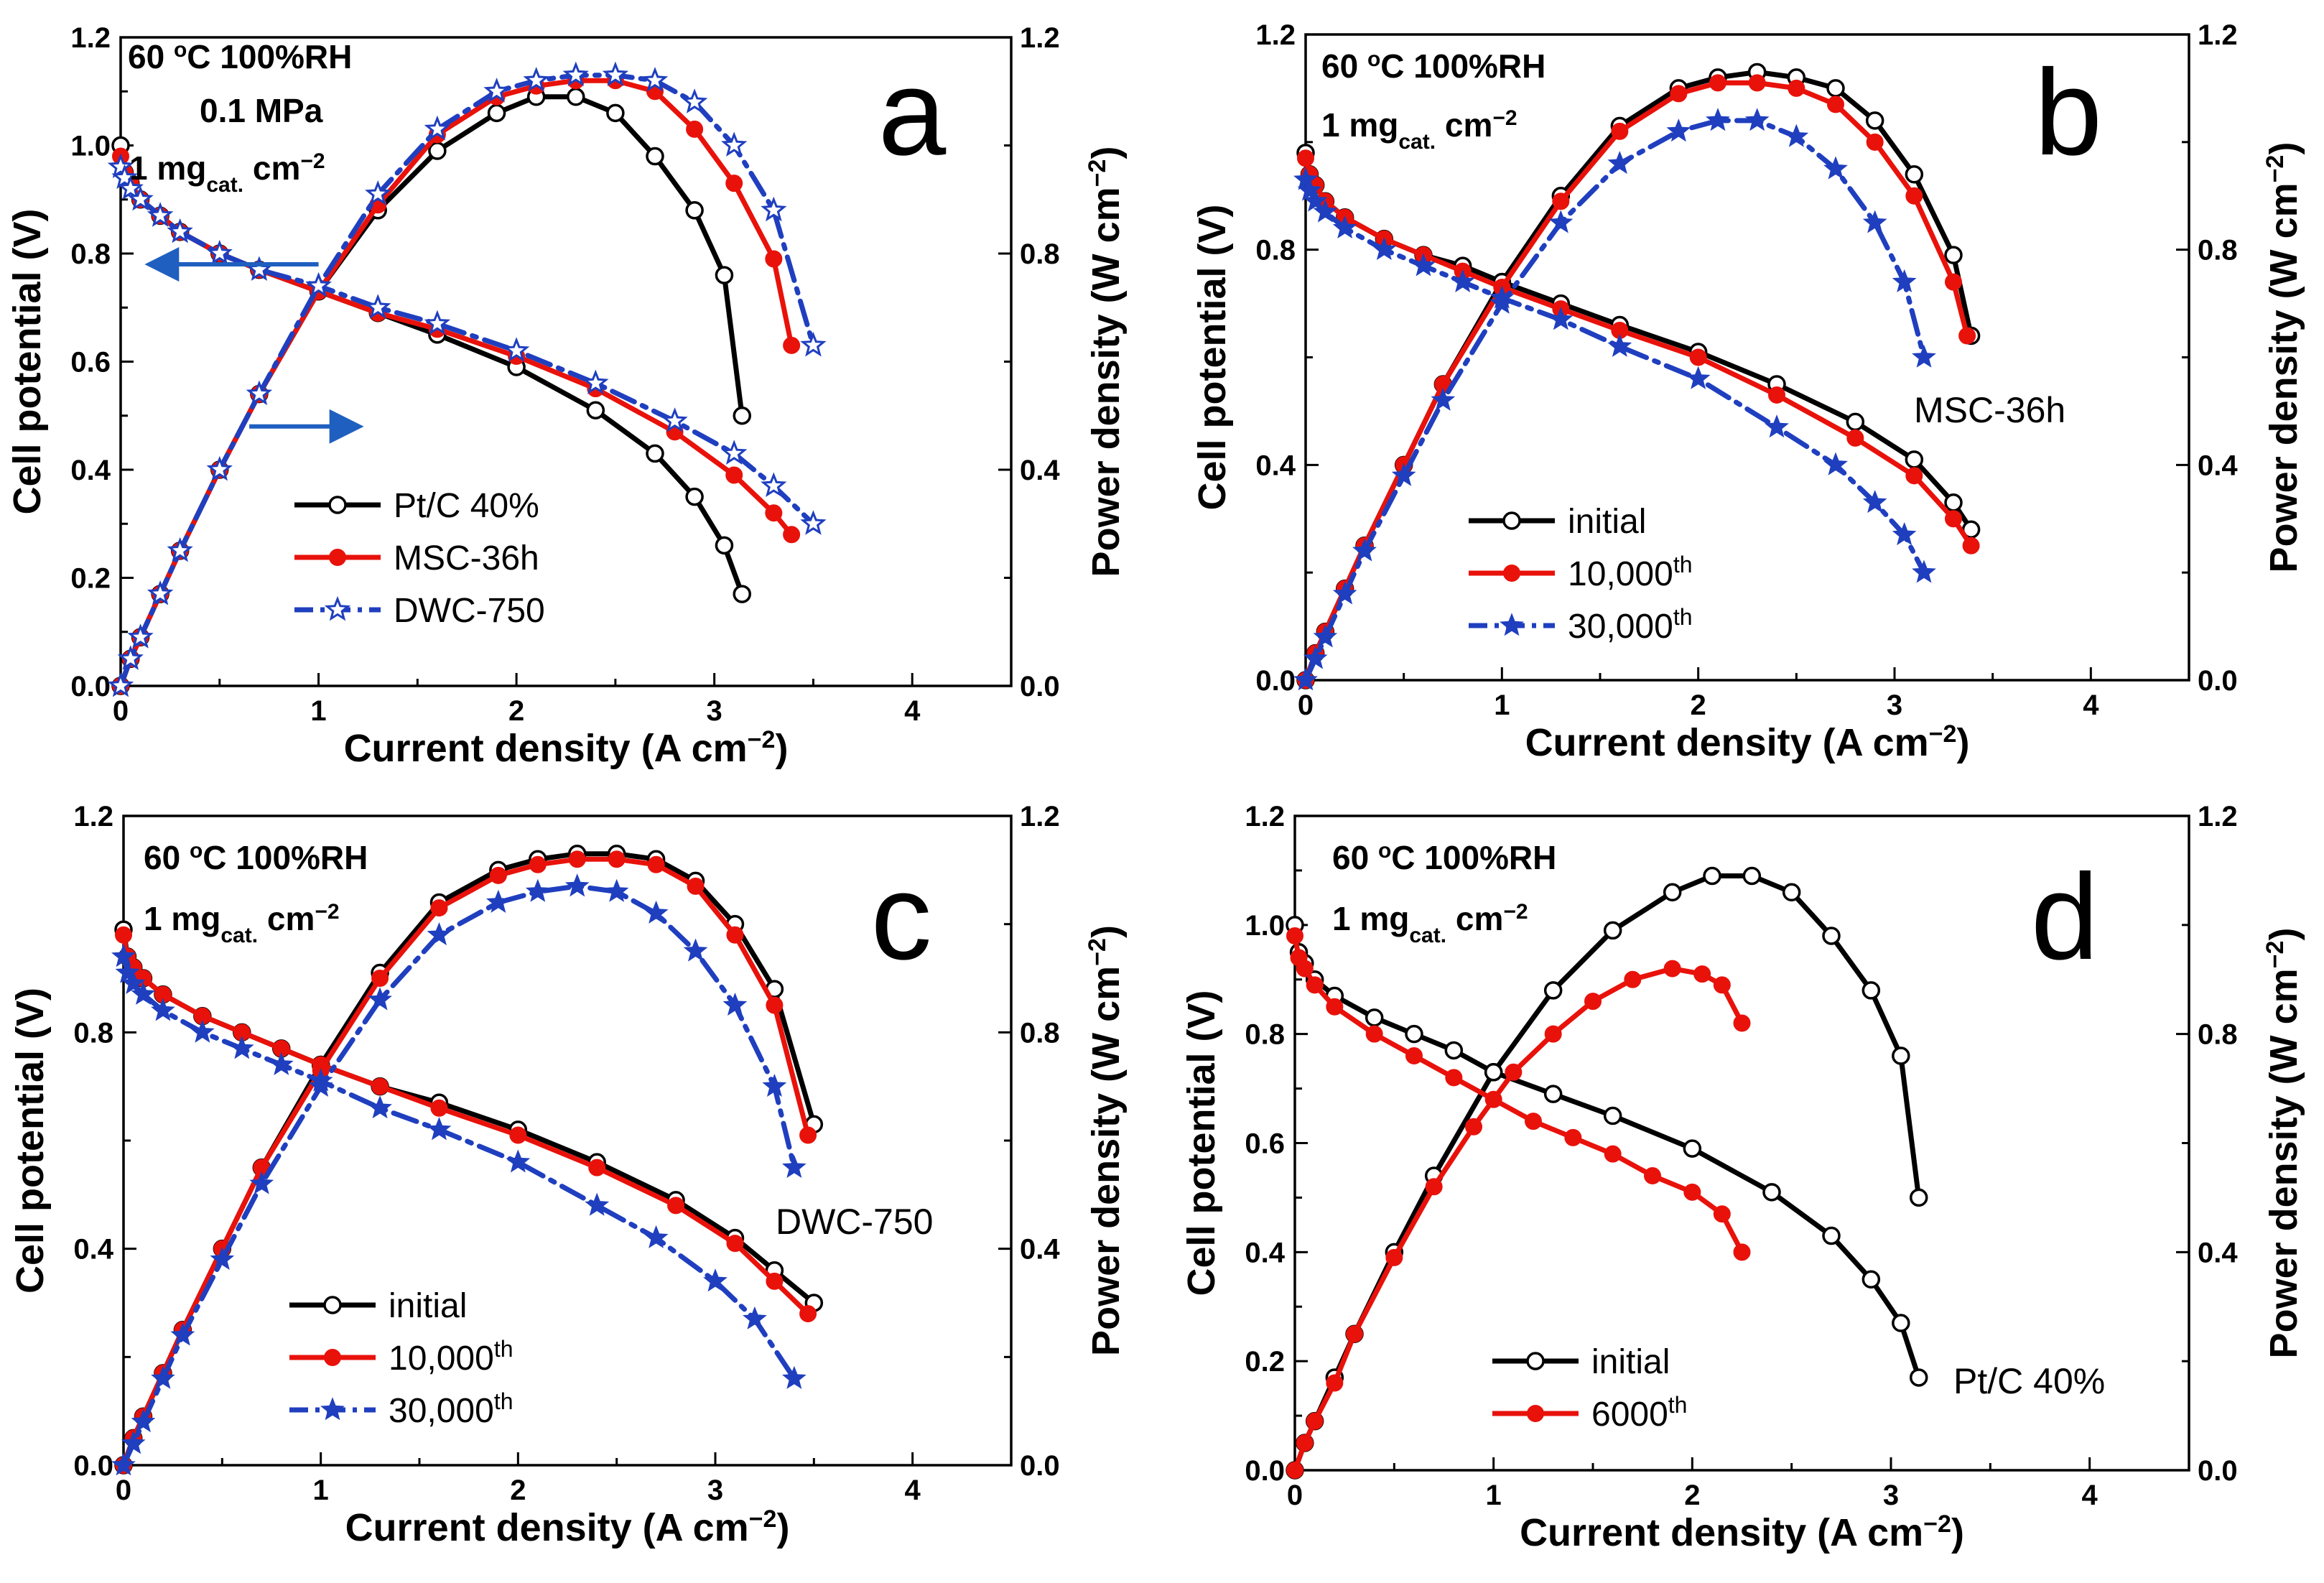 This screenshot has width=2324, height=1583. What do you see at coordinates (1265, 1471) in the screenshot?
I see `y-tick-label: 0.0` at bounding box center [1265, 1471].